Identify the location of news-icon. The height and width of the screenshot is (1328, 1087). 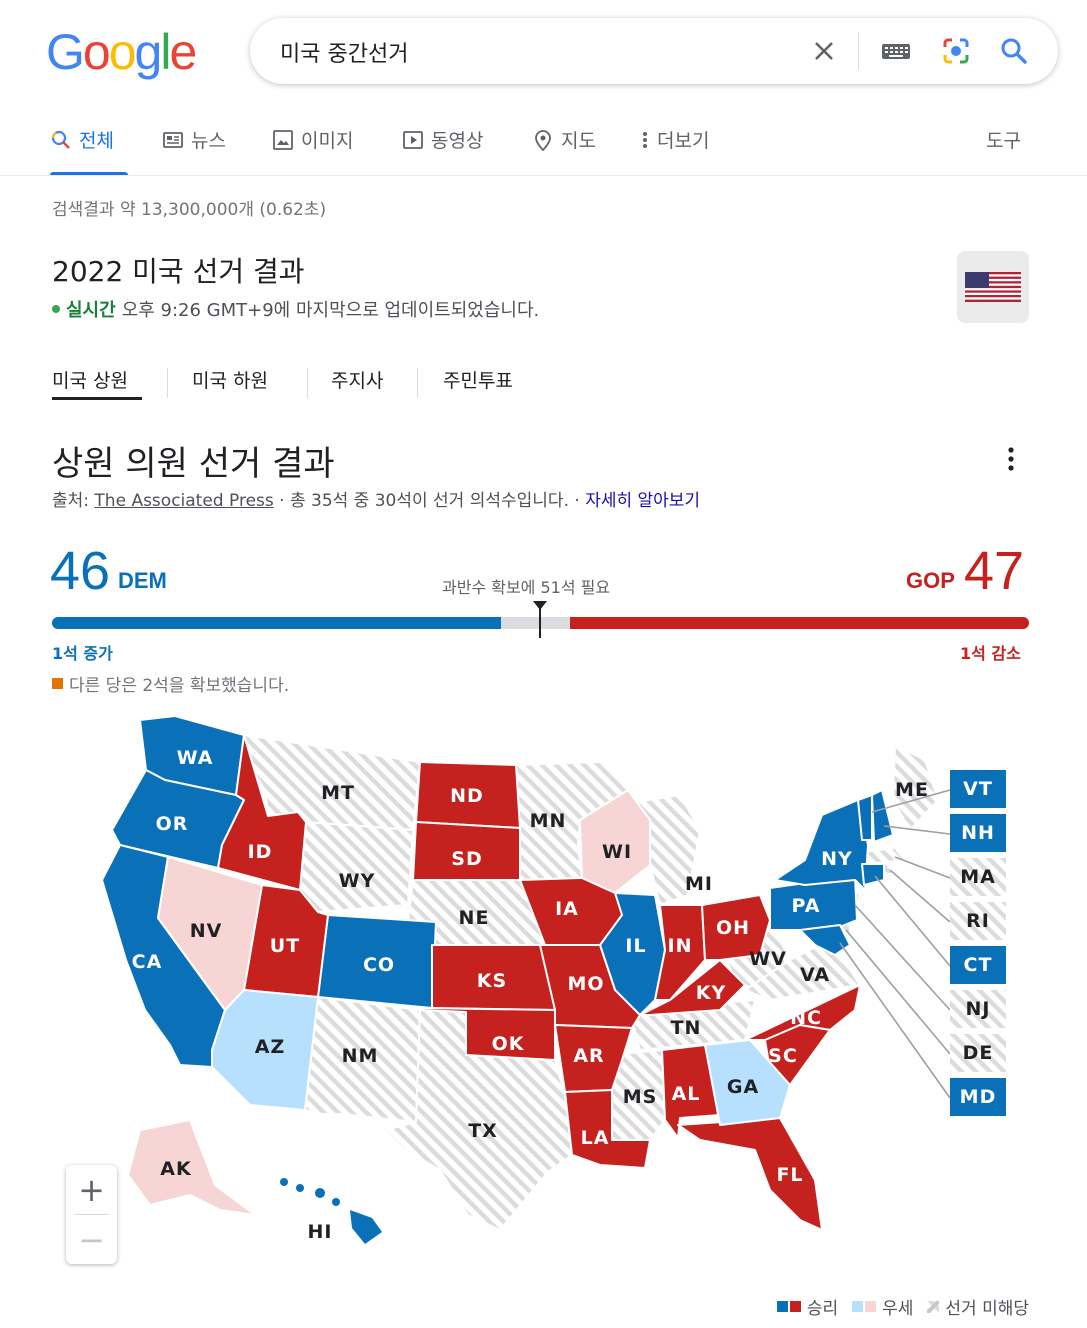
(173, 139).